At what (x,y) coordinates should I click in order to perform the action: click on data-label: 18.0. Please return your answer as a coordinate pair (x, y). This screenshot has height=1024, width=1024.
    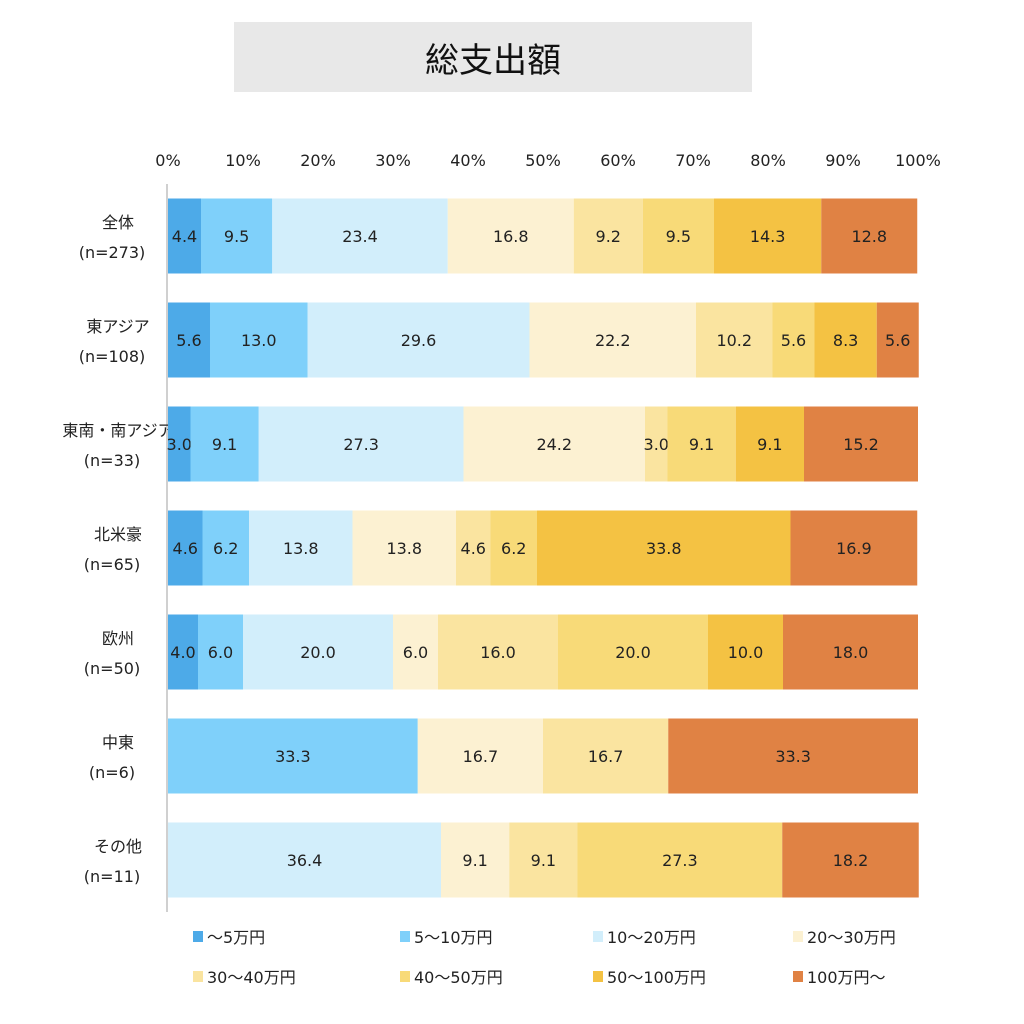
    Looking at the image, I should click on (851, 652).